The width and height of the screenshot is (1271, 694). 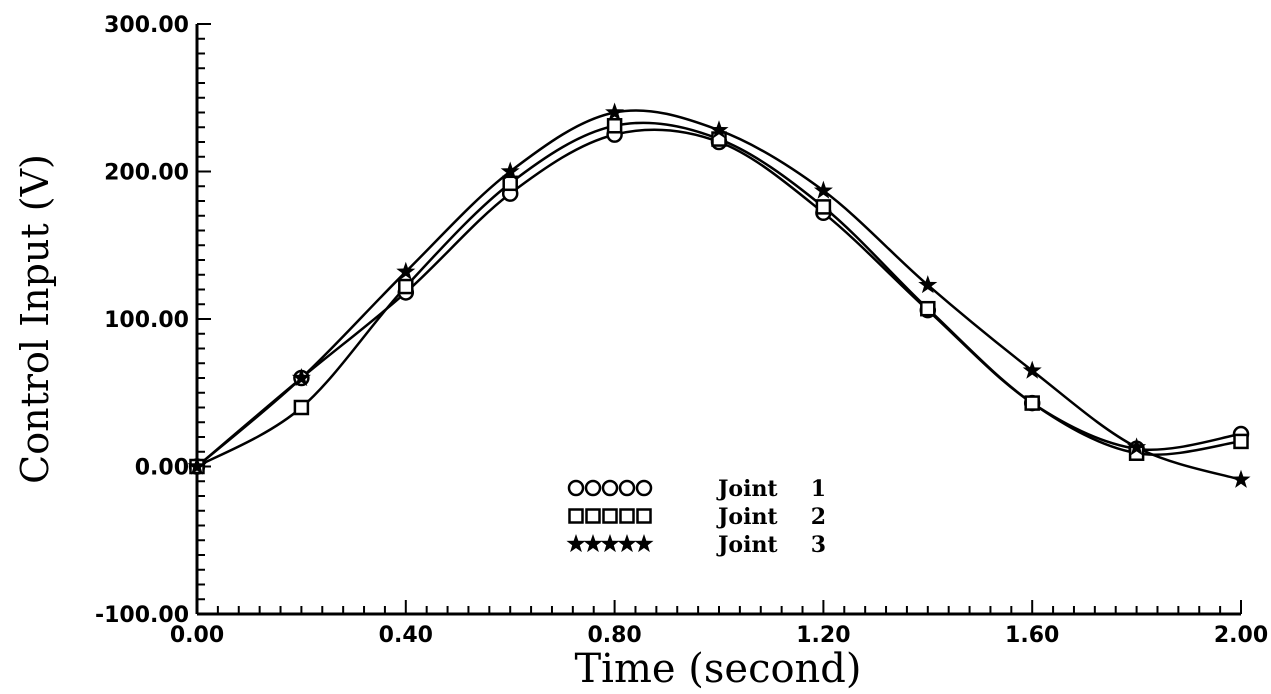 What do you see at coordinates (818, 489) in the screenshot?
I see `legend-number: 1` at bounding box center [818, 489].